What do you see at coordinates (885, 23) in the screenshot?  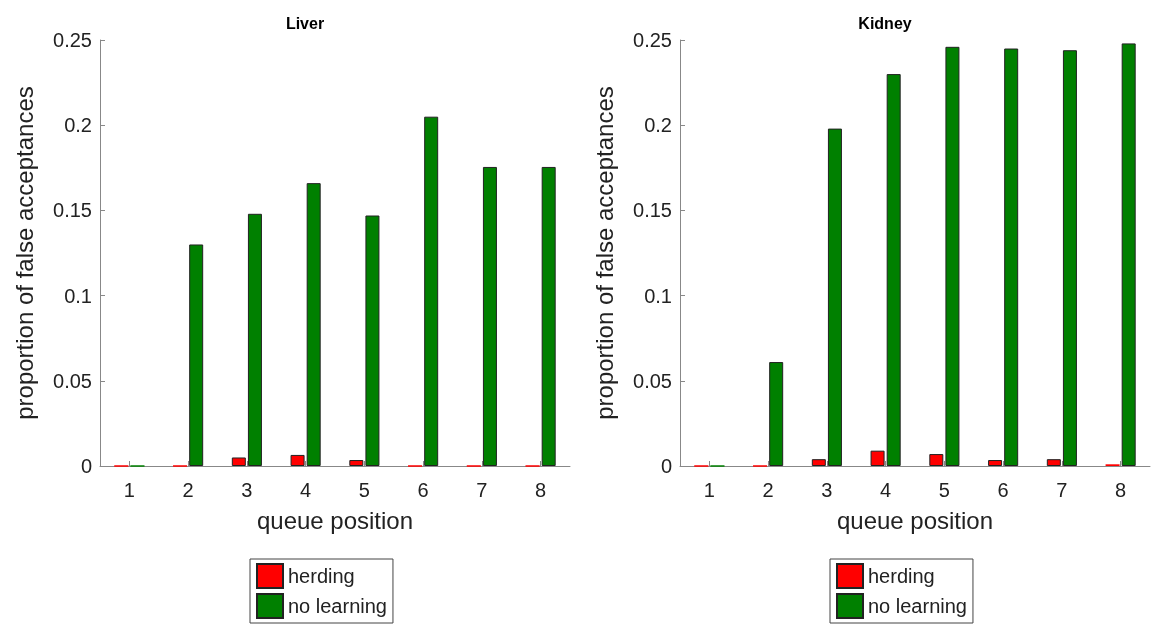 I see `chart-title: Kidney` at bounding box center [885, 23].